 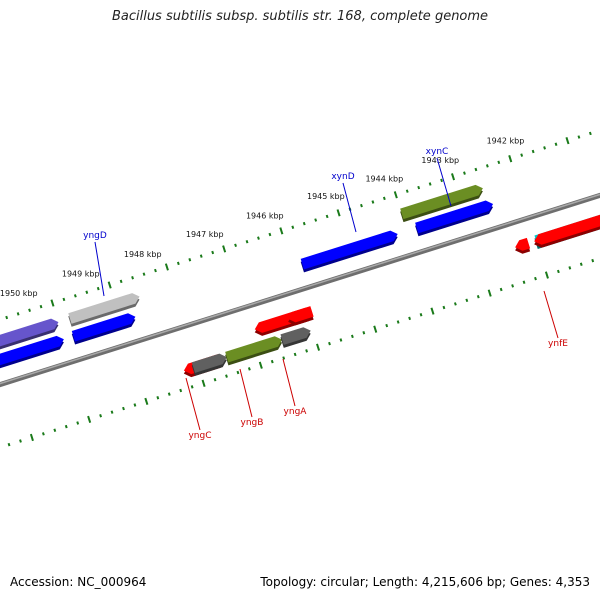 I want to click on gene-label-xynD: xynD, so click(x=342, y=177).